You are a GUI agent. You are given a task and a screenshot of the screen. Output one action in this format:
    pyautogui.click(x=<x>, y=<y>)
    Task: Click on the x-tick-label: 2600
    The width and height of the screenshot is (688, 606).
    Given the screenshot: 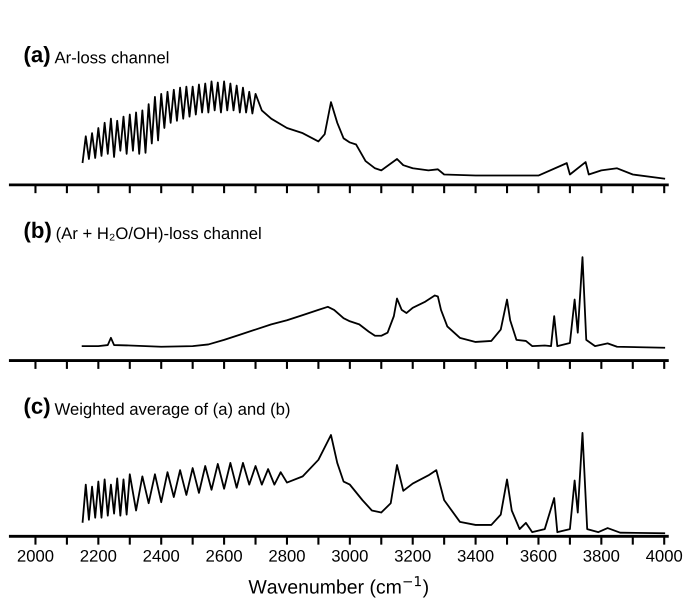 What is the action you would take?
    pyautogui.click(x=224, y=556)
    